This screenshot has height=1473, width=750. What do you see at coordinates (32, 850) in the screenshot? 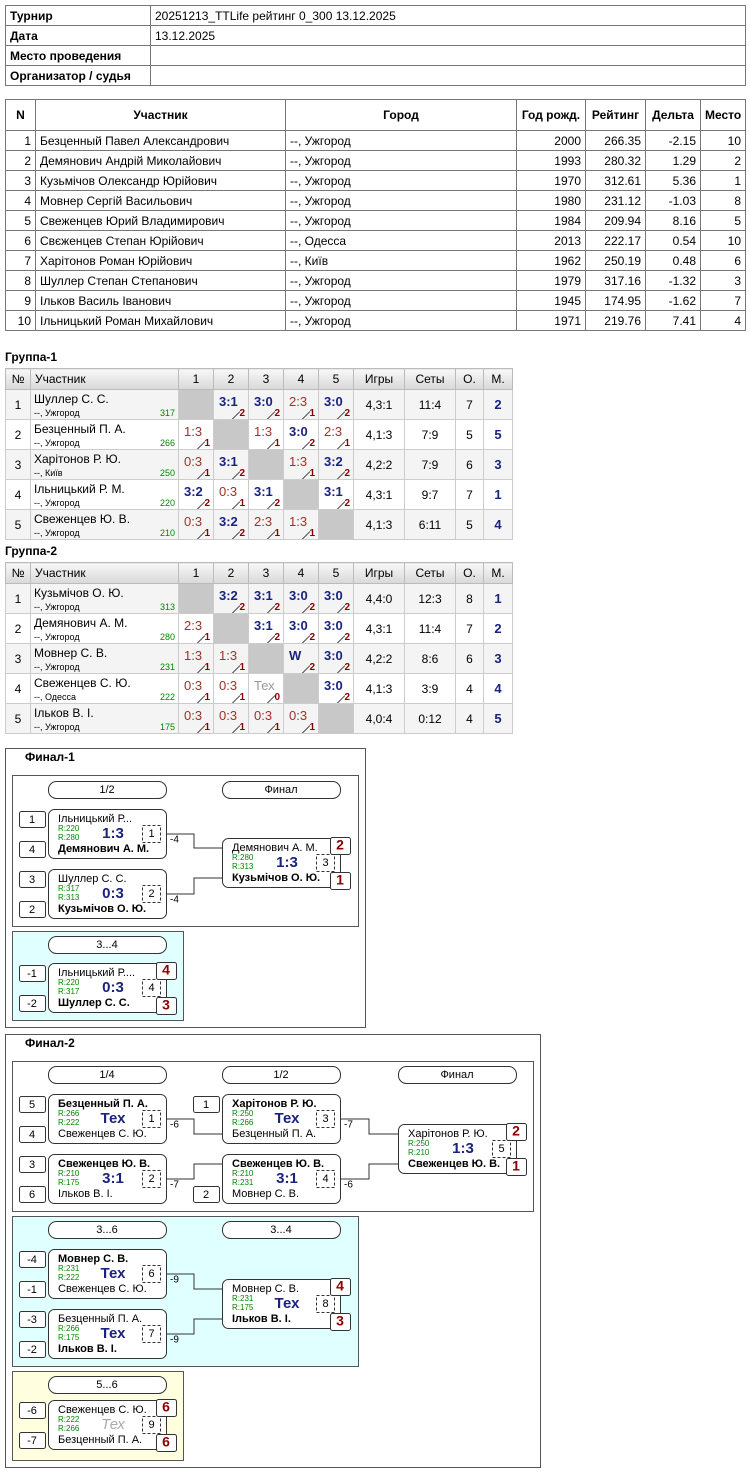
I see `seed-label: 4` at bounding box center [32, 850].